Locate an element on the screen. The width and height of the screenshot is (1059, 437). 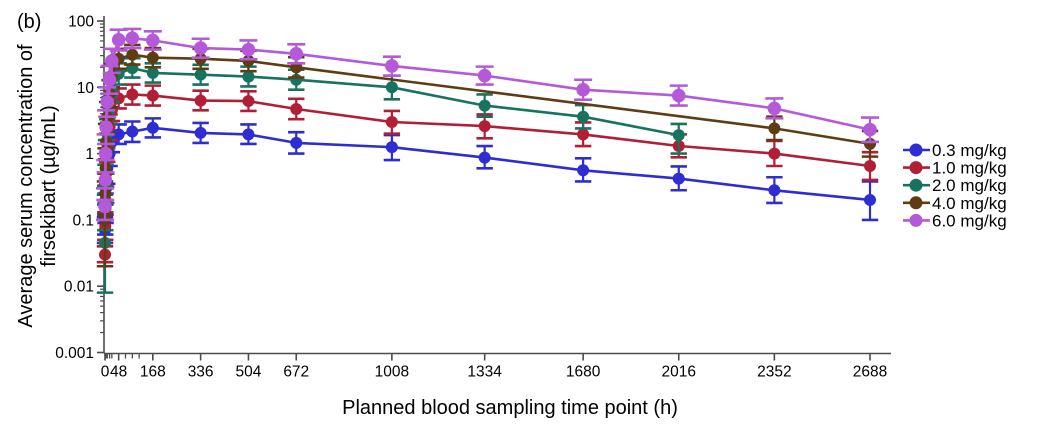
legend-item-4.0-mg-kg: 4.0 mg/kg is located at coordinates (955, 203).